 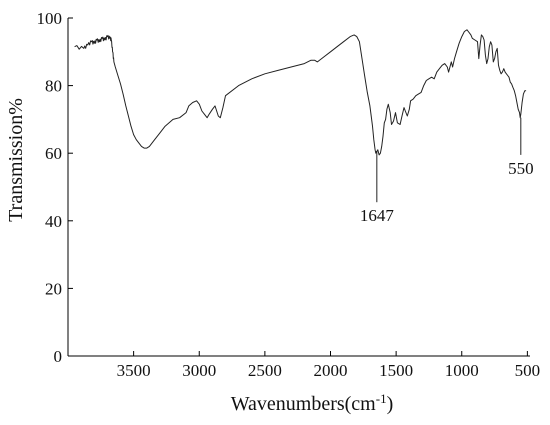 What do you see at coordinates (58, 356) in the screenshot?
I see `y-tick-label: 0` at bounding box center [58, 356].